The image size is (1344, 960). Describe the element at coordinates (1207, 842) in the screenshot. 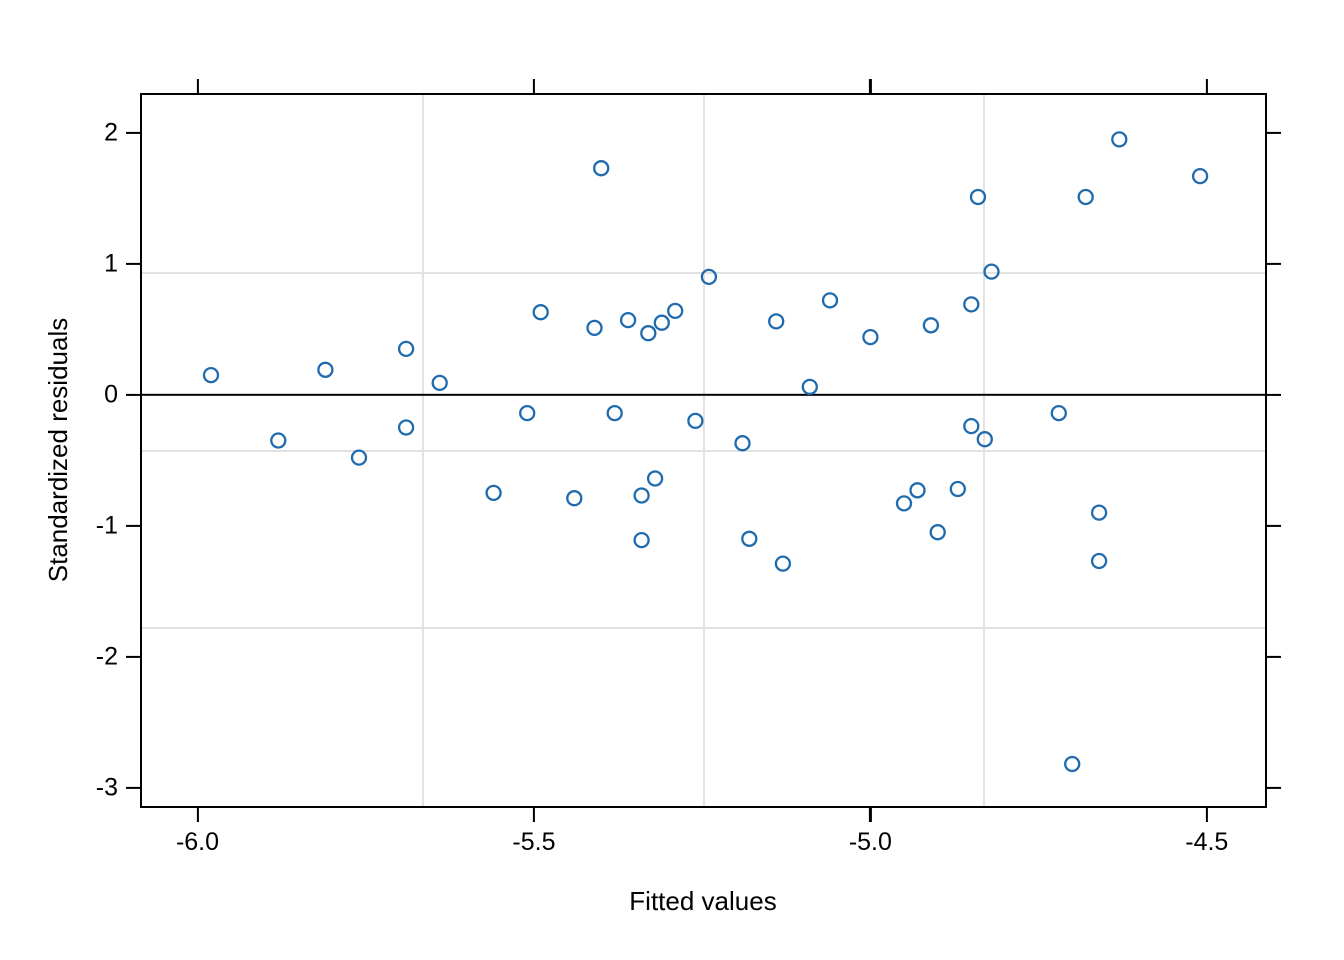

I see `x-axis-tick-label: -4.5` at that location.